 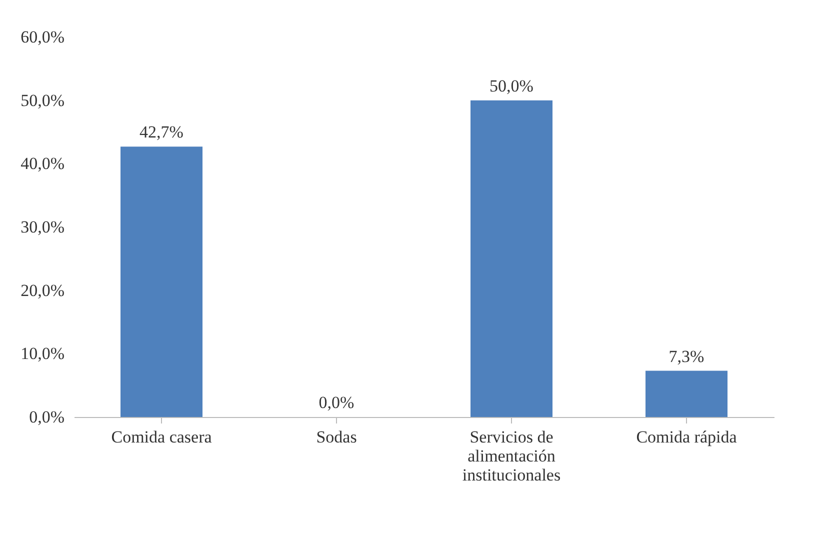 What do you see at coordinates (42, 164) in the screenshot?
I see `y-tick-label: 40,0%` at bounding box center [42, 164].